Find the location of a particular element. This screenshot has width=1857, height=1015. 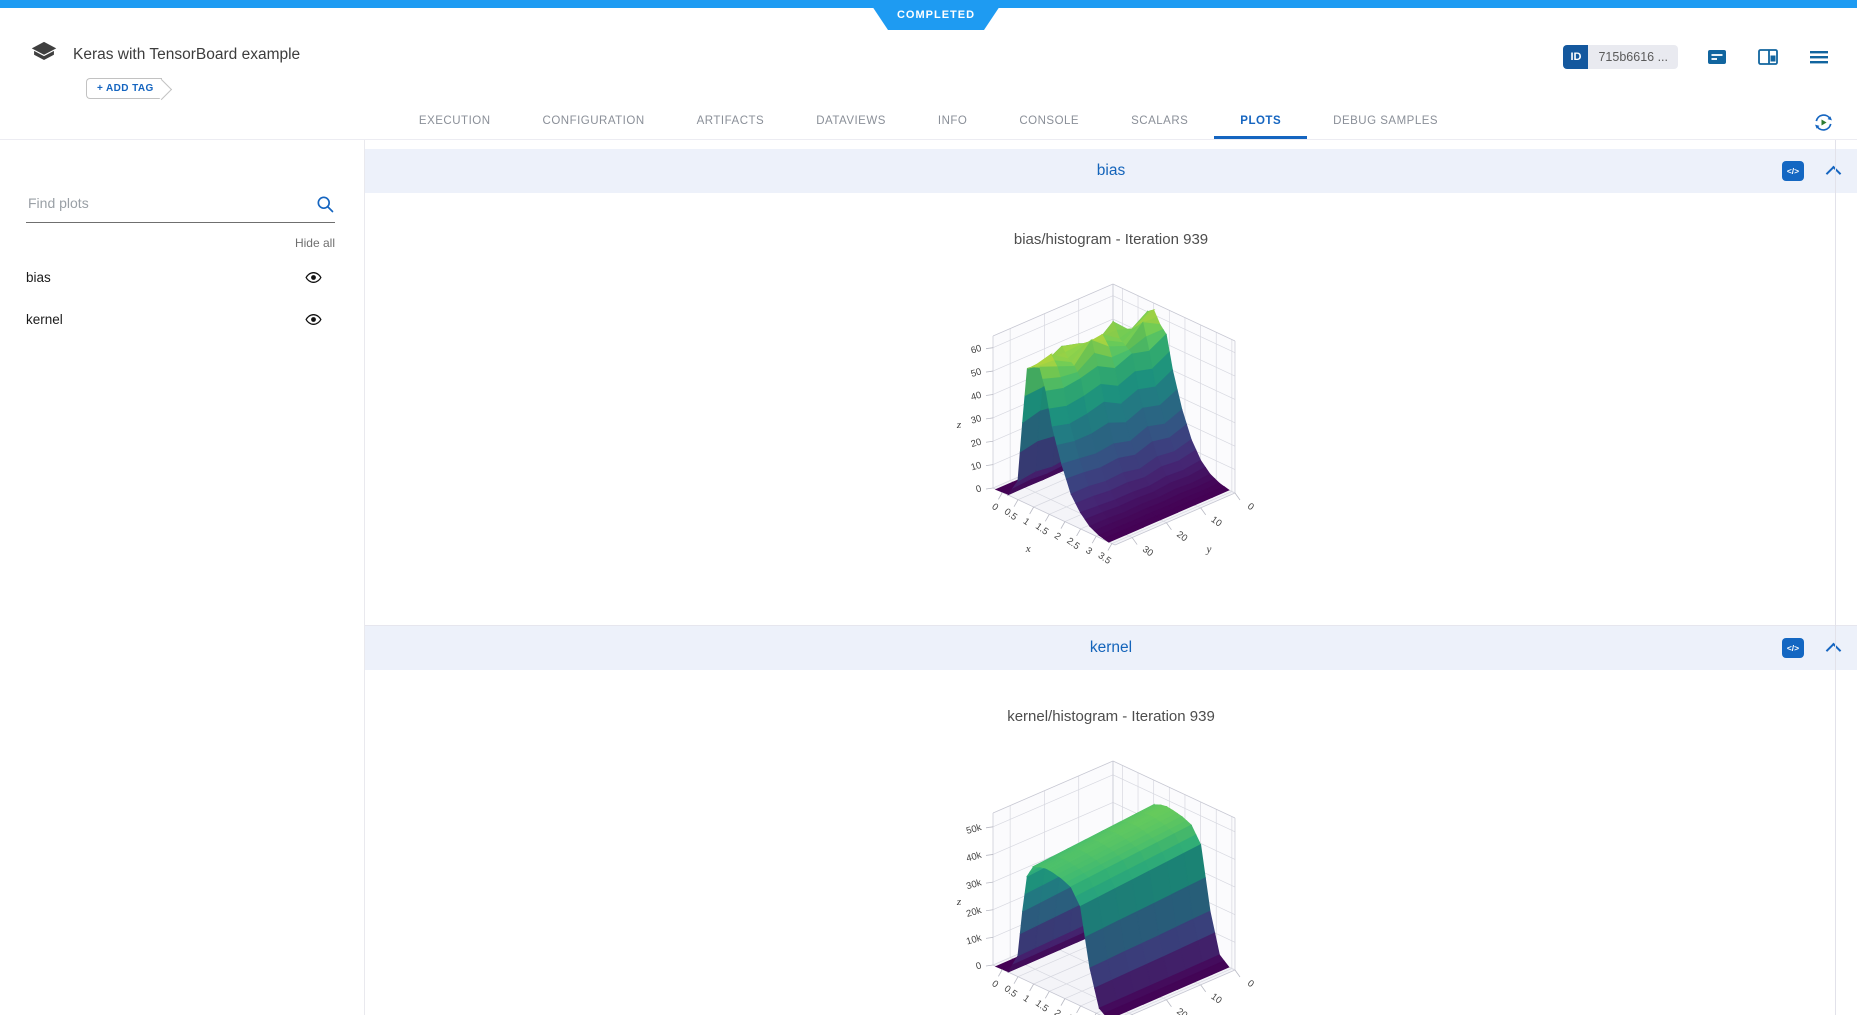

plot-item-label: bias is located at coordinates (38, 277).